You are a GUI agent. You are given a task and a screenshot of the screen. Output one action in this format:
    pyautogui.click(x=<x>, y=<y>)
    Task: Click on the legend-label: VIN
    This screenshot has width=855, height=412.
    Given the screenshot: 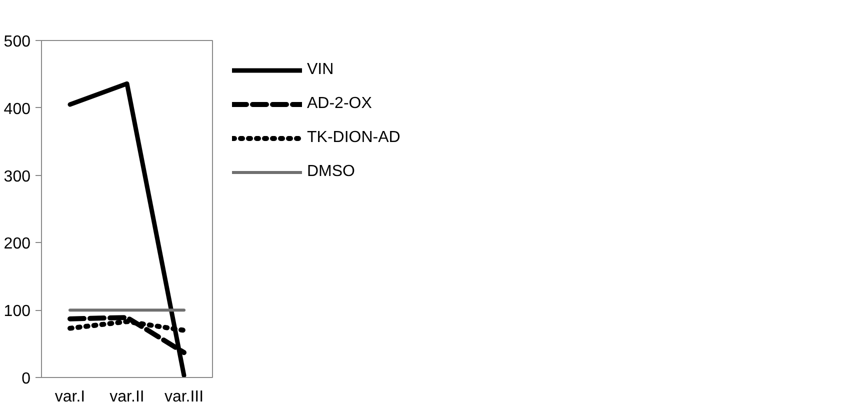 What is the action you would take?
    pyautogui.click(x=320, y=70)
    